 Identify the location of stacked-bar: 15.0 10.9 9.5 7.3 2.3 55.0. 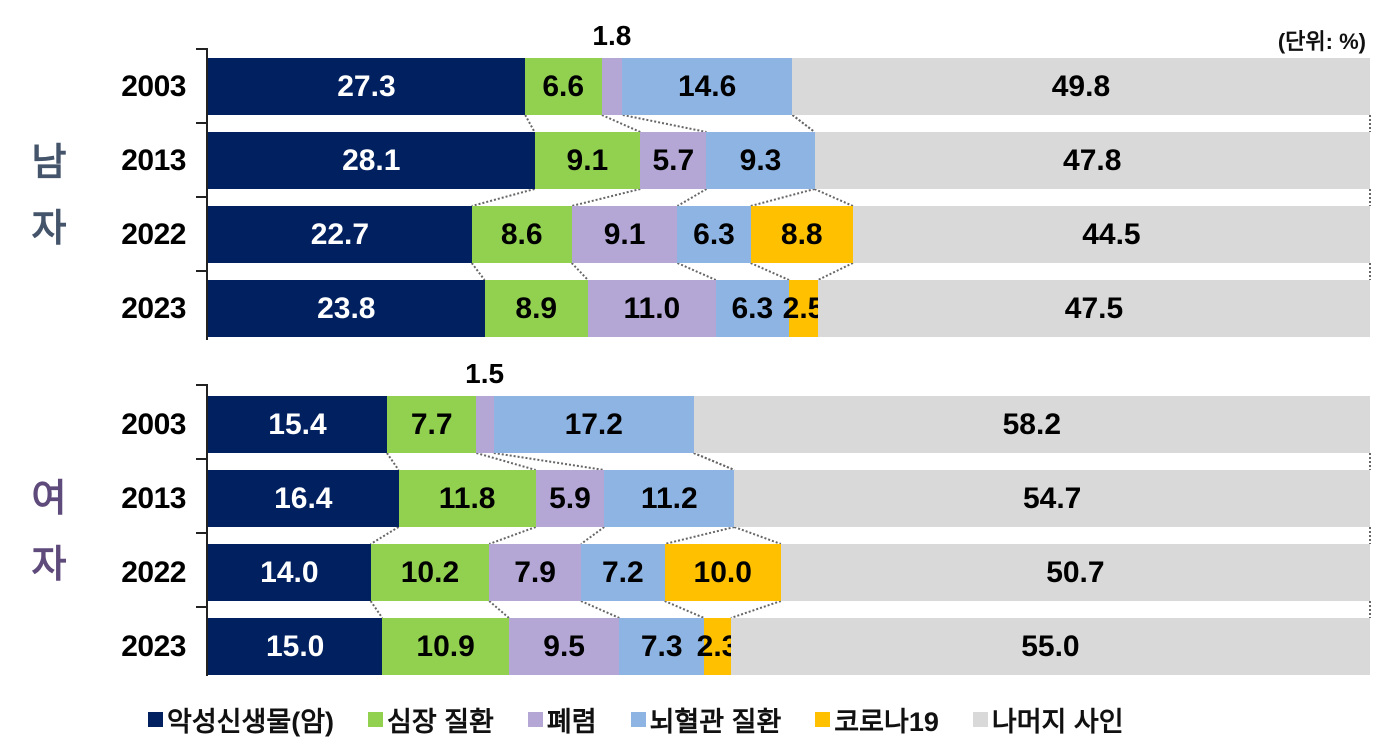
(789, 646).